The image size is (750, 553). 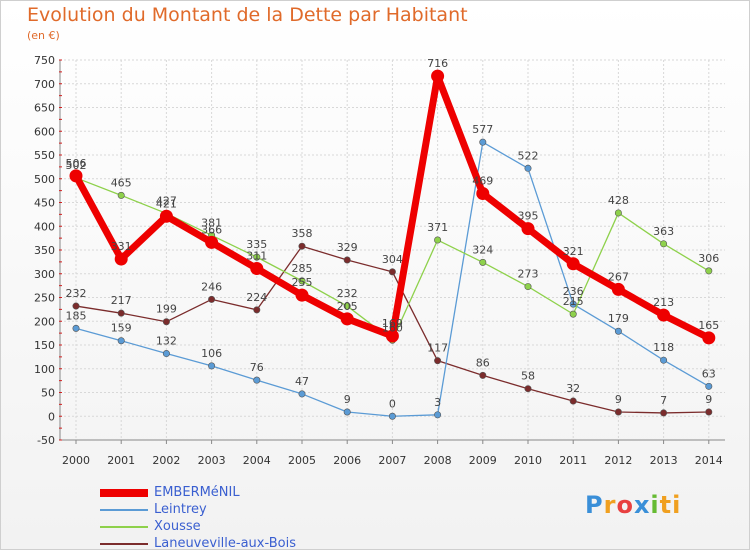 What do you see at coordinates (709, 460) in the screenshot?
I see `x-tick-label: 2014` at bounding box center [709, 460].